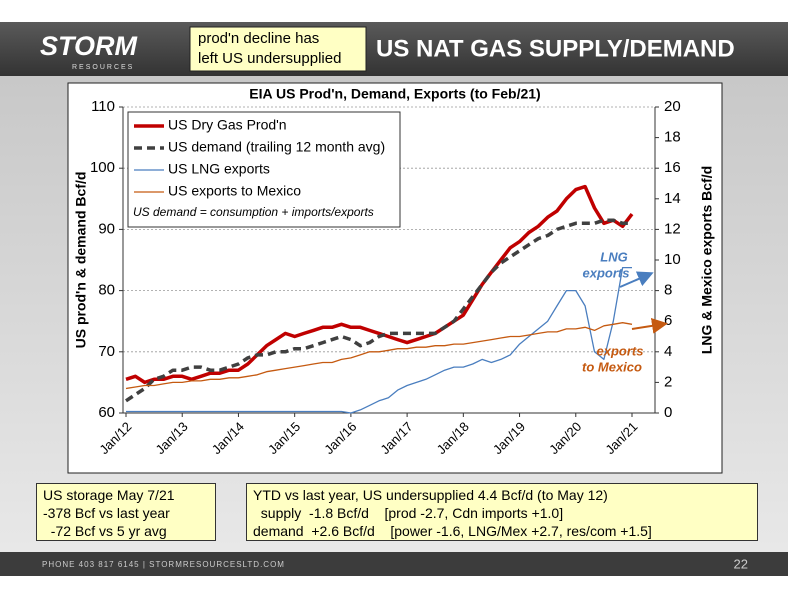 The image size is (788, 600). Describe the element at coordinates (227, 125) in the screenshot. I see `legend-label: US Dry Gas Prod'n` at that location.